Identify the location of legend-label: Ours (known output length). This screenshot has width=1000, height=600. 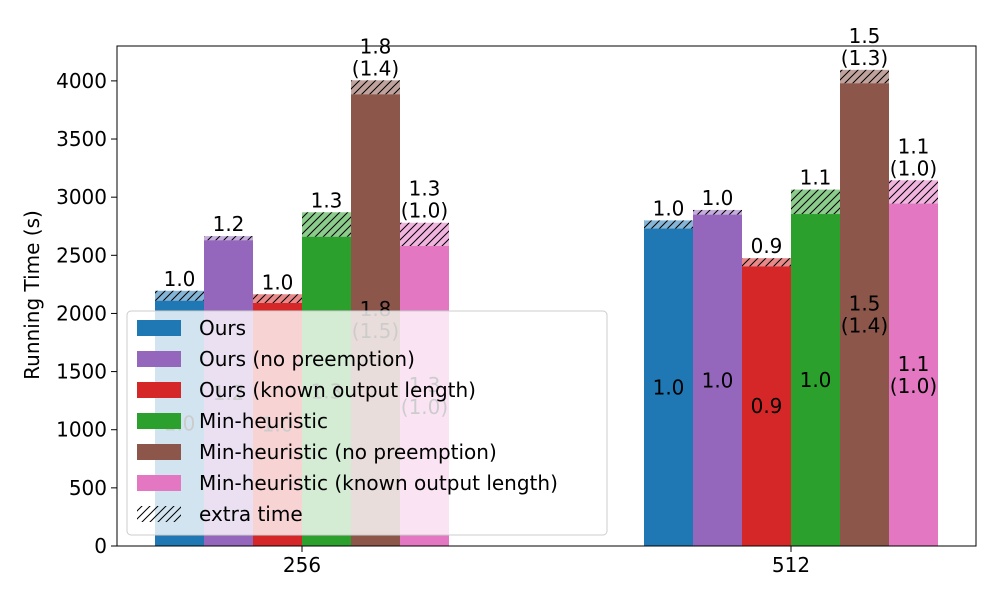
(337, 390).